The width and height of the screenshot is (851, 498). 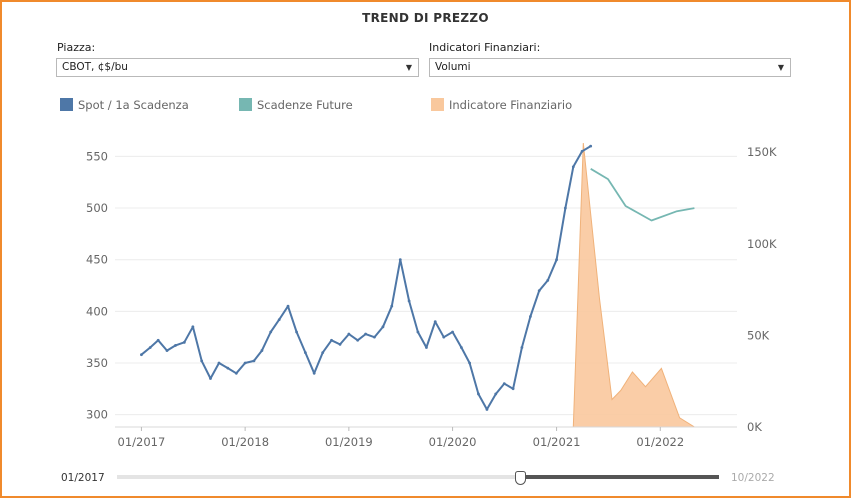 I want to click on legend-item-spot: Spot / 1a Scadenza, so click(x=124, y=105).